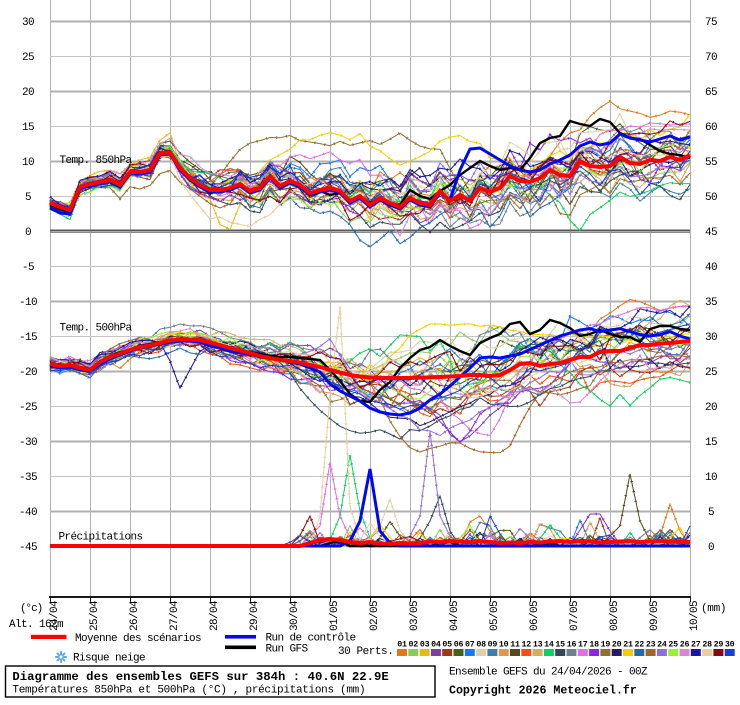 This screenshot has height=705, width=740. What do you see at coordinates (711, 233) in the screenshot?
I see `svg-text: 45` at bounding box center [711, 233].